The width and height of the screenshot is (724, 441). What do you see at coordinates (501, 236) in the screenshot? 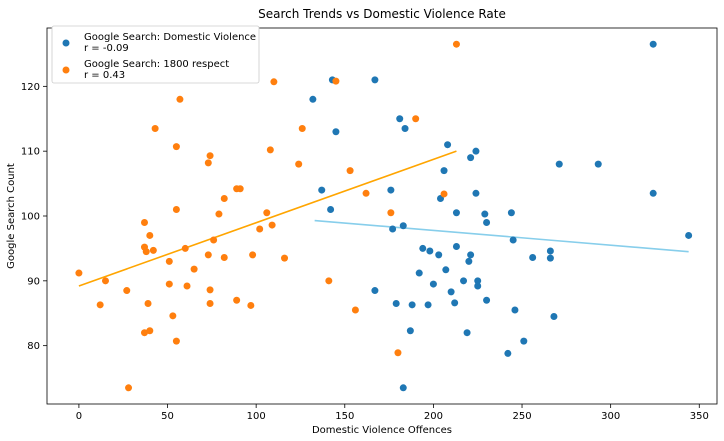
I see `trend-line-domestic-violence` at bounding box center [501, 236].